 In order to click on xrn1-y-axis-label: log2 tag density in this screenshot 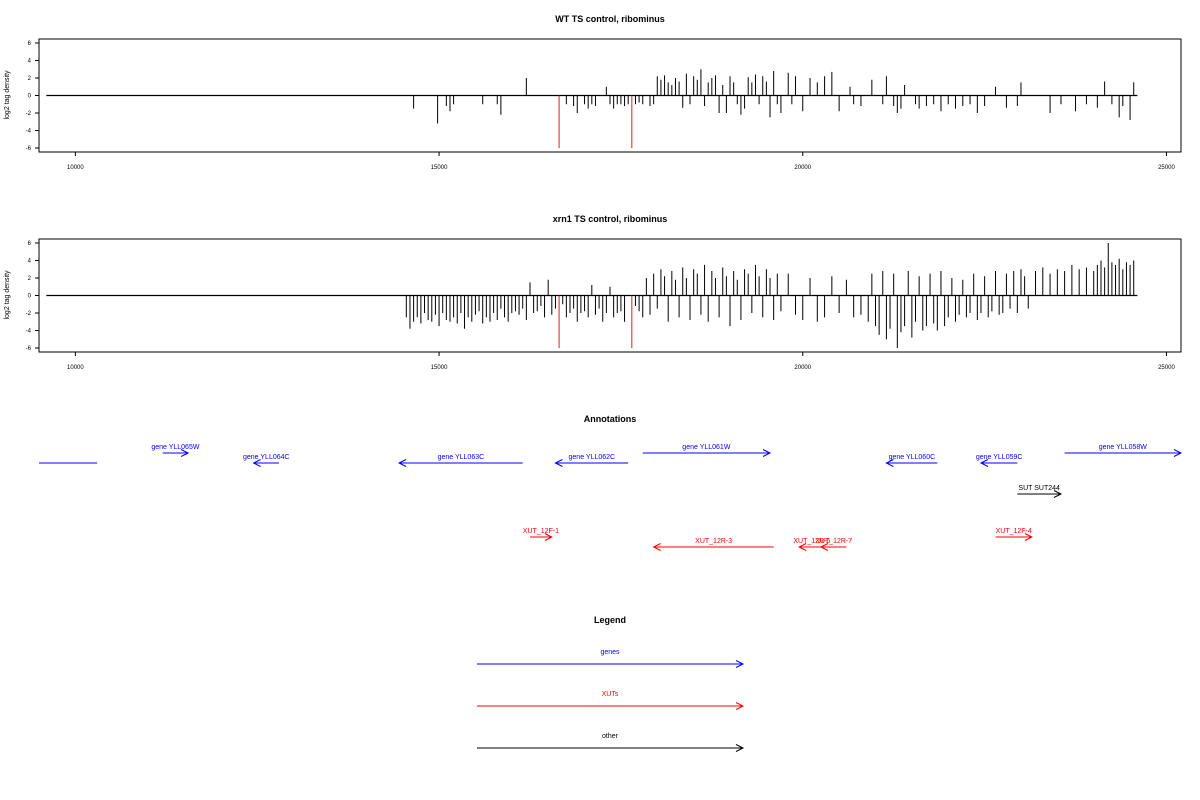, I will do `click(7, 295)`.